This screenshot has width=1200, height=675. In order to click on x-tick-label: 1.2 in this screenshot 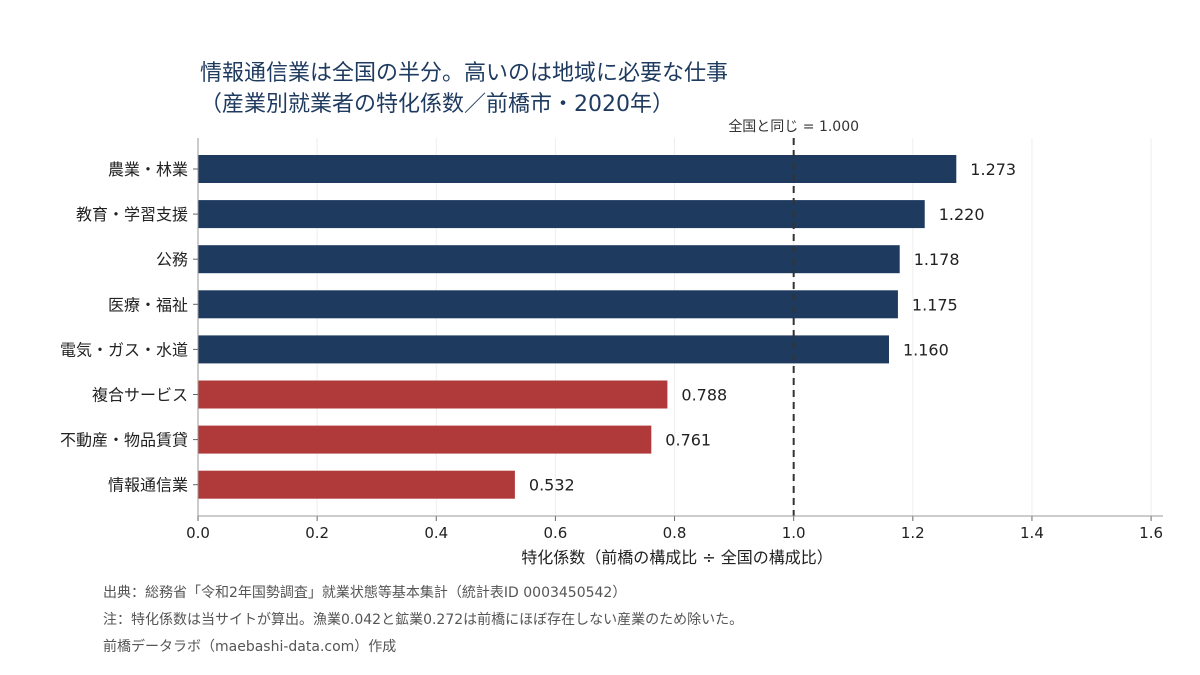, I will do `click(913, 533)`.